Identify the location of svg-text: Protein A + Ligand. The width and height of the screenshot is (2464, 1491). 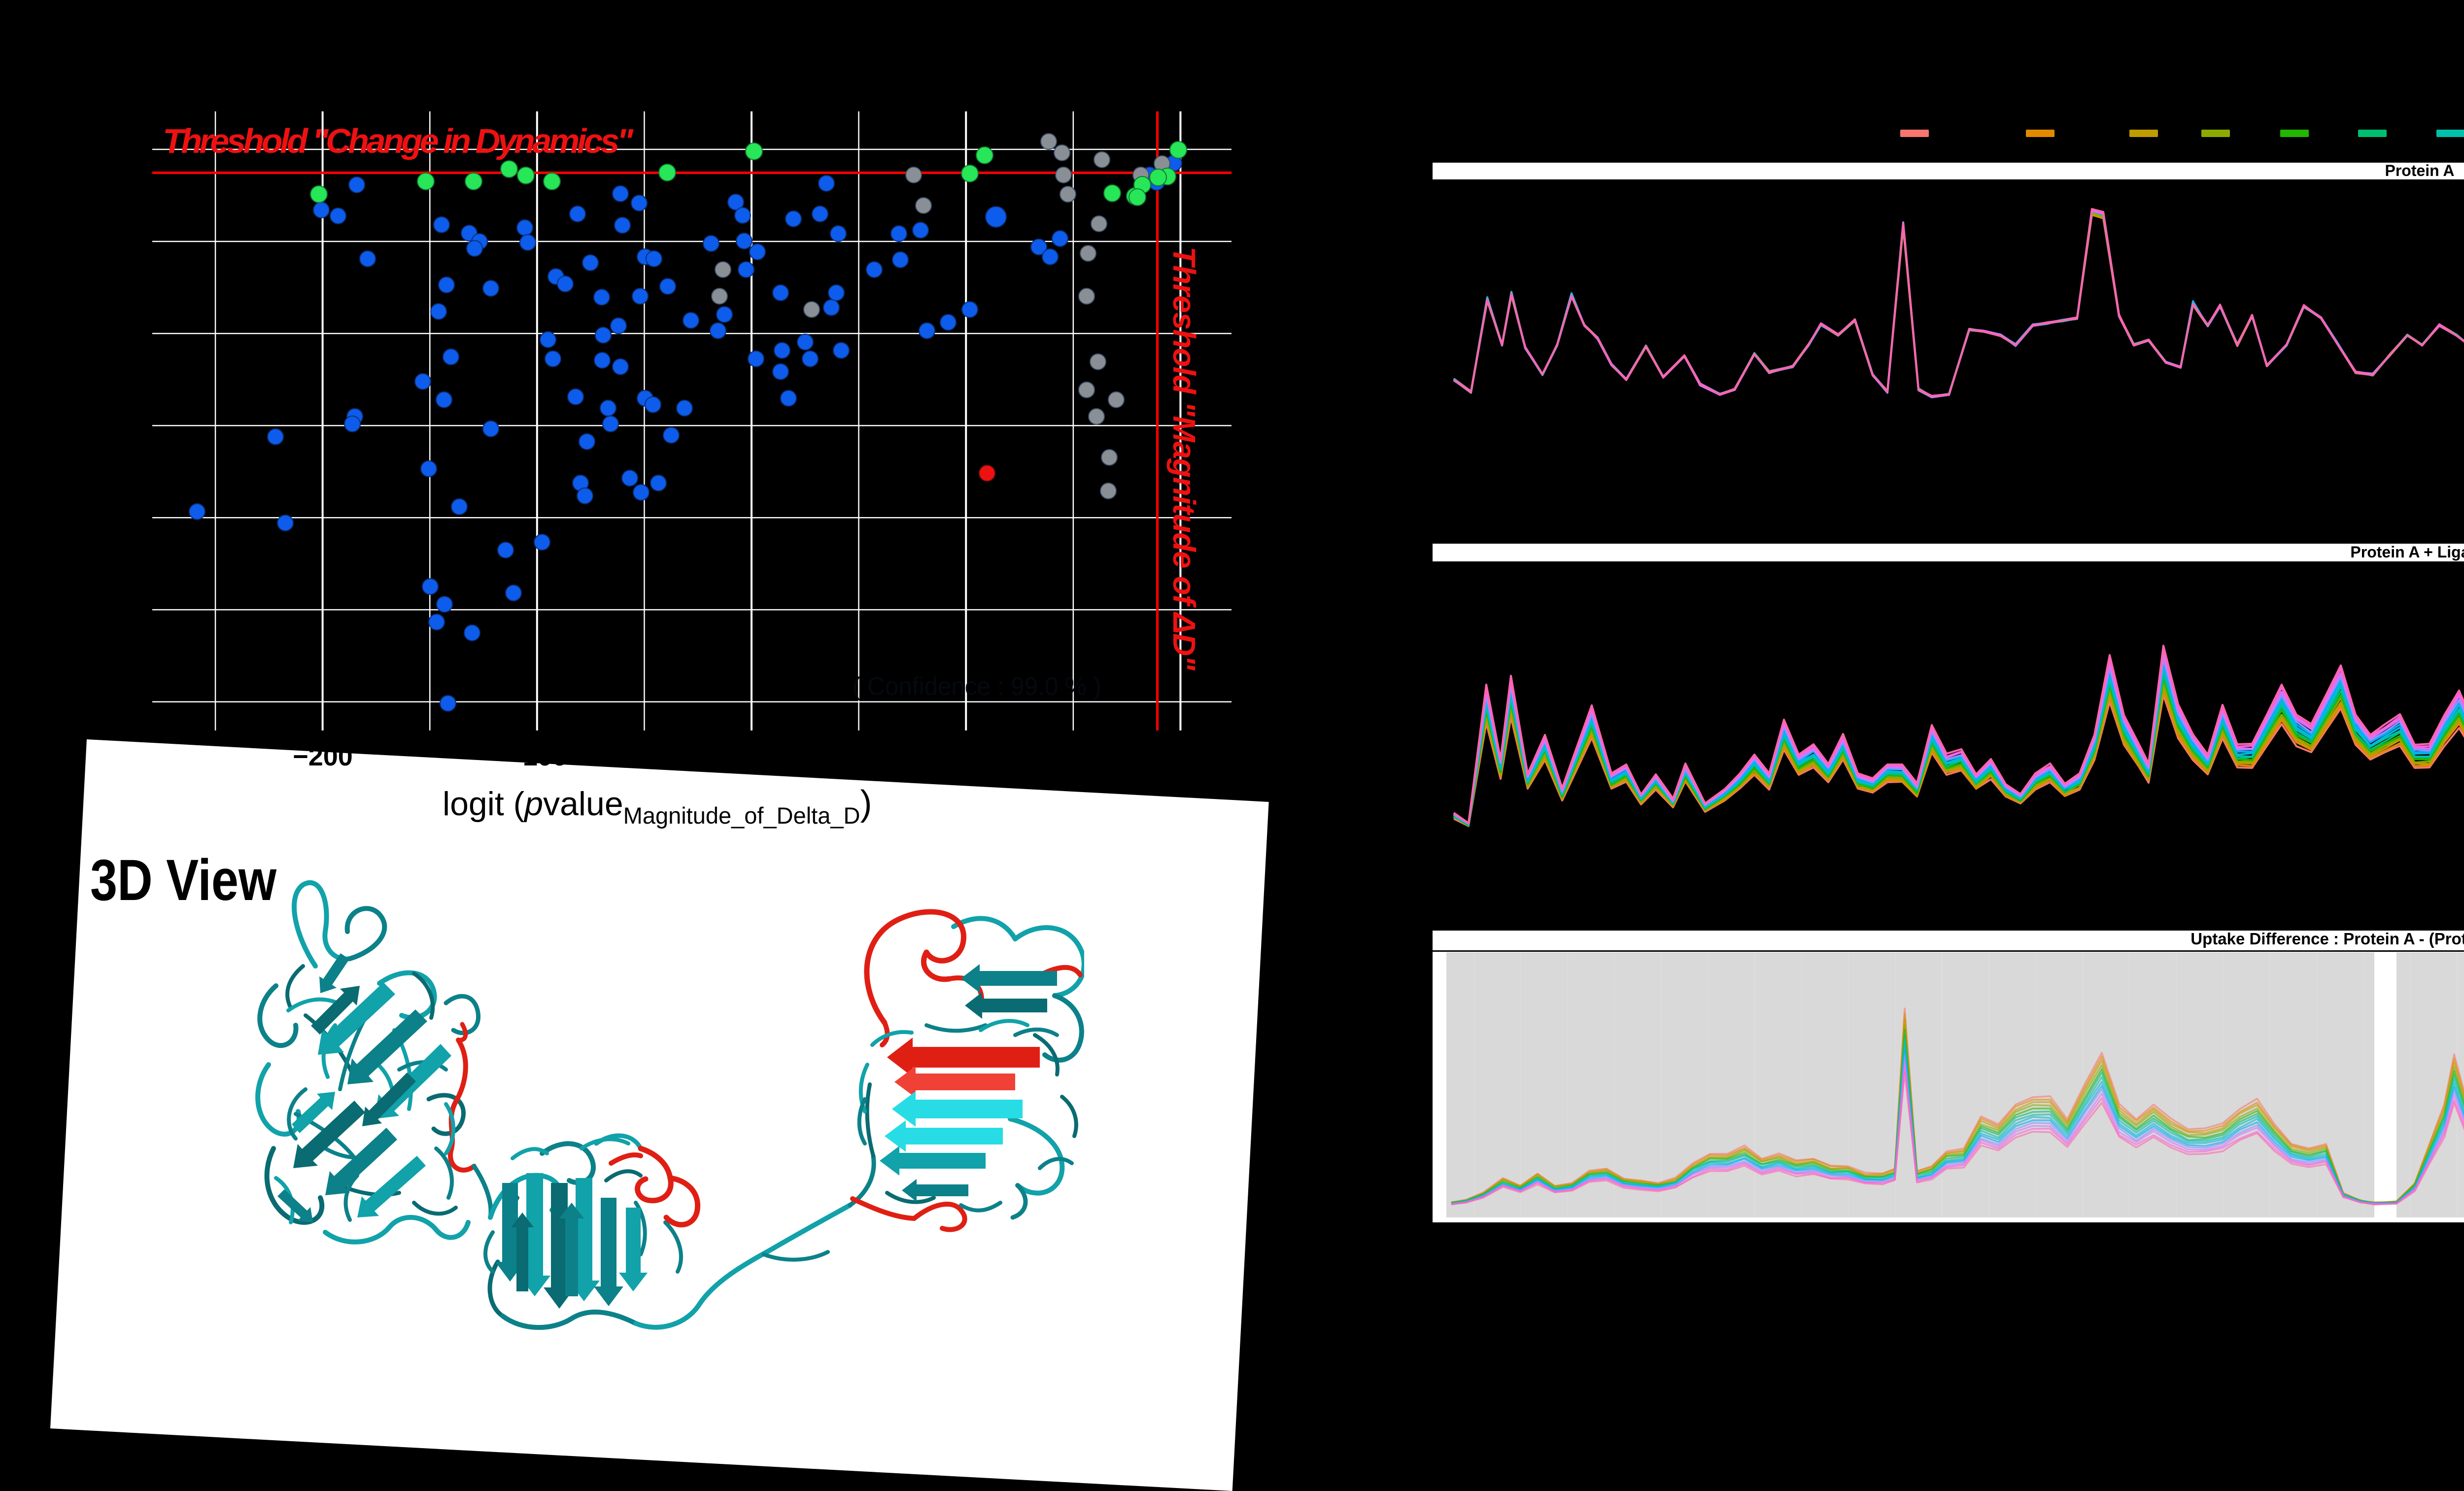
(2407, 552).